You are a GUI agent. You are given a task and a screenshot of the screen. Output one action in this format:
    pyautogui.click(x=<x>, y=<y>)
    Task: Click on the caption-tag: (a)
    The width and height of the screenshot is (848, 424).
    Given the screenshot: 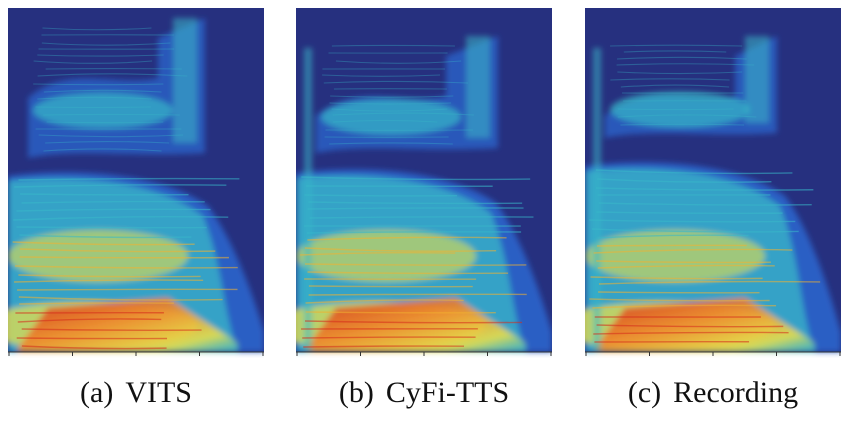 What is the action you would take?
    pyautogui.click(x=97, y=392)
    